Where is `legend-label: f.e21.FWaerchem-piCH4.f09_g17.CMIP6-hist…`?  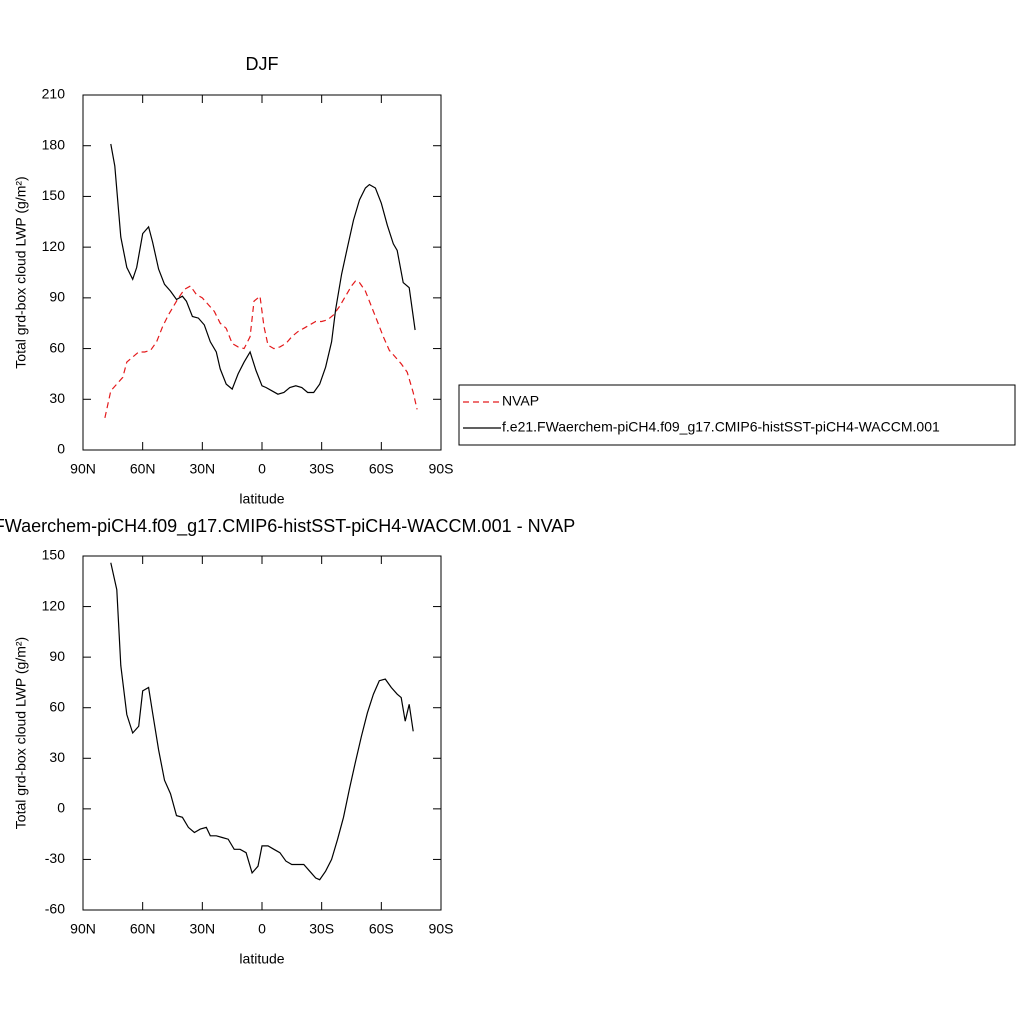 legend-label: f.e21.FWaerchem-piCH4.f09_g17.CMIP6-hist… is located at coordinates (721, 427).